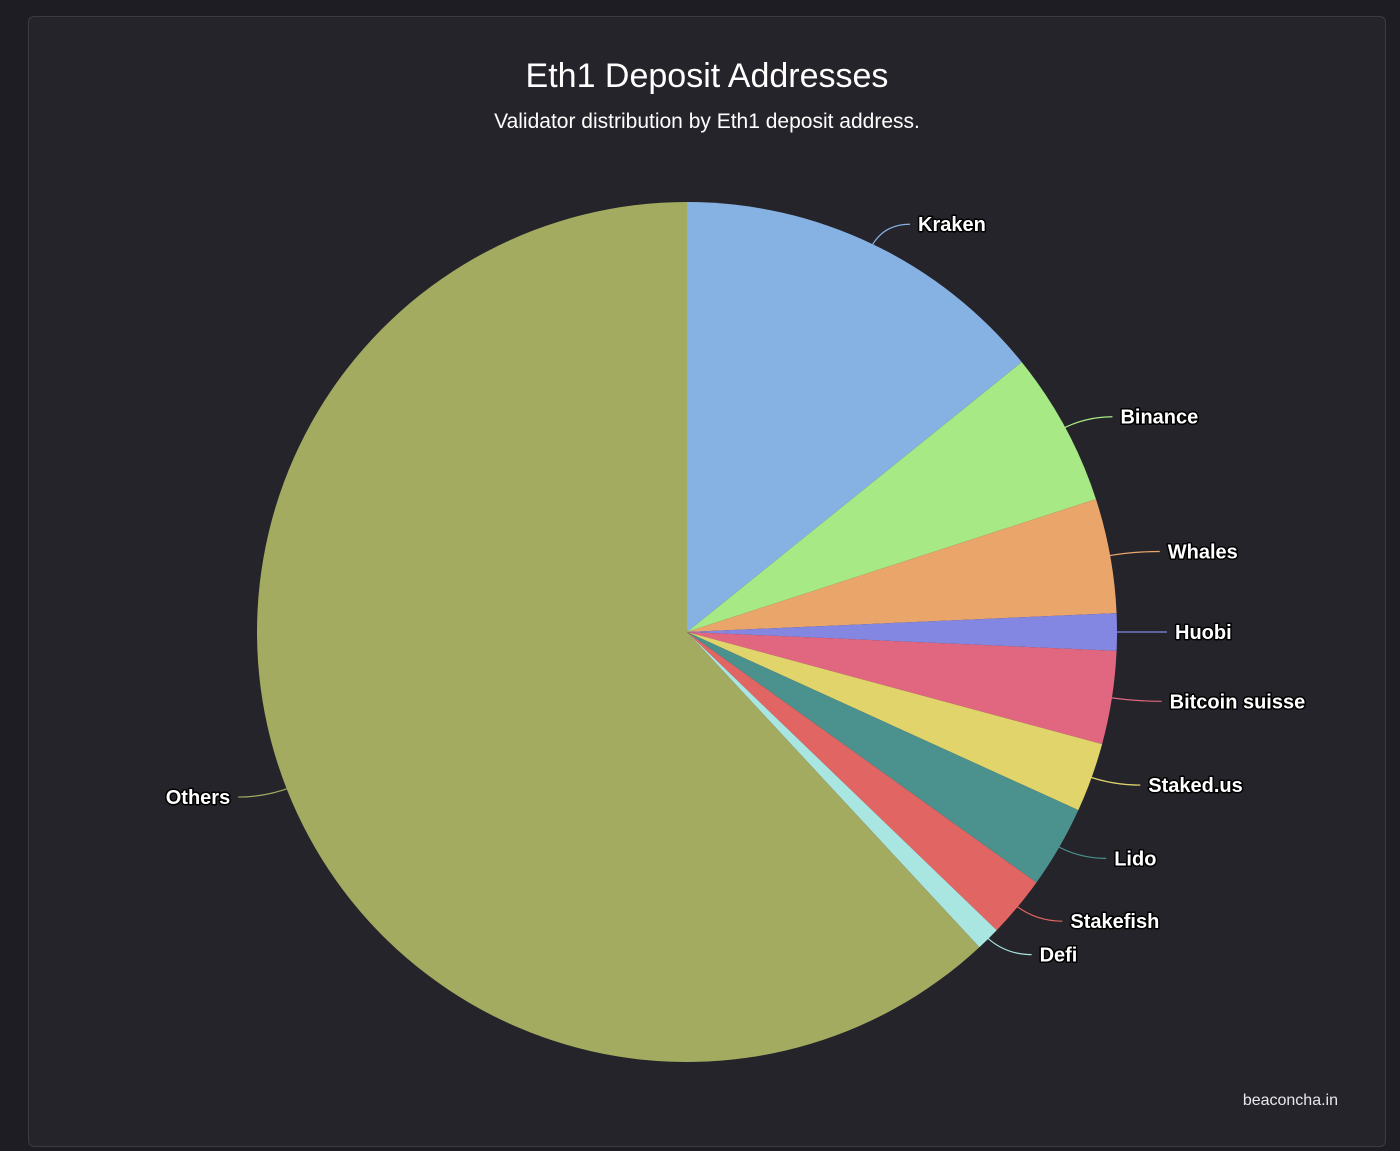 The height and width of the screenshot is (1151, 1400). Describe the element at coordinates (891, 497) in the screenshot. I see `pie-slice-binance` at that location.